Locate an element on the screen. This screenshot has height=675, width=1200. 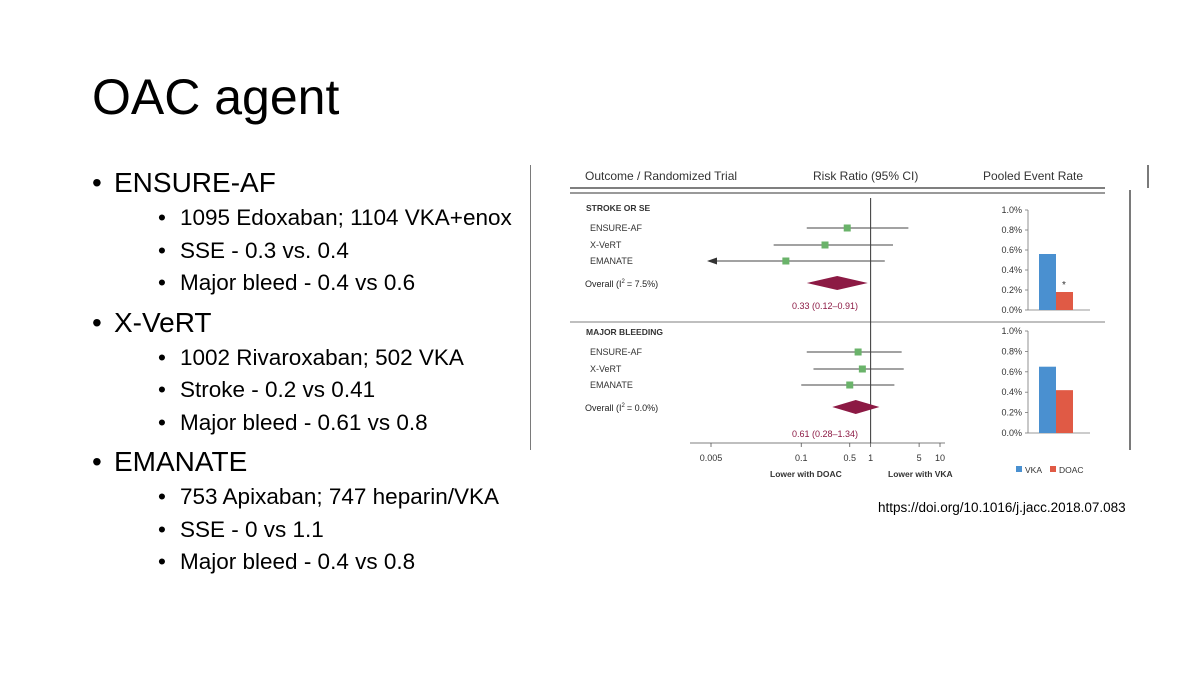
x-label-left: Lower with DOAC is located at coordinates (806, 474).